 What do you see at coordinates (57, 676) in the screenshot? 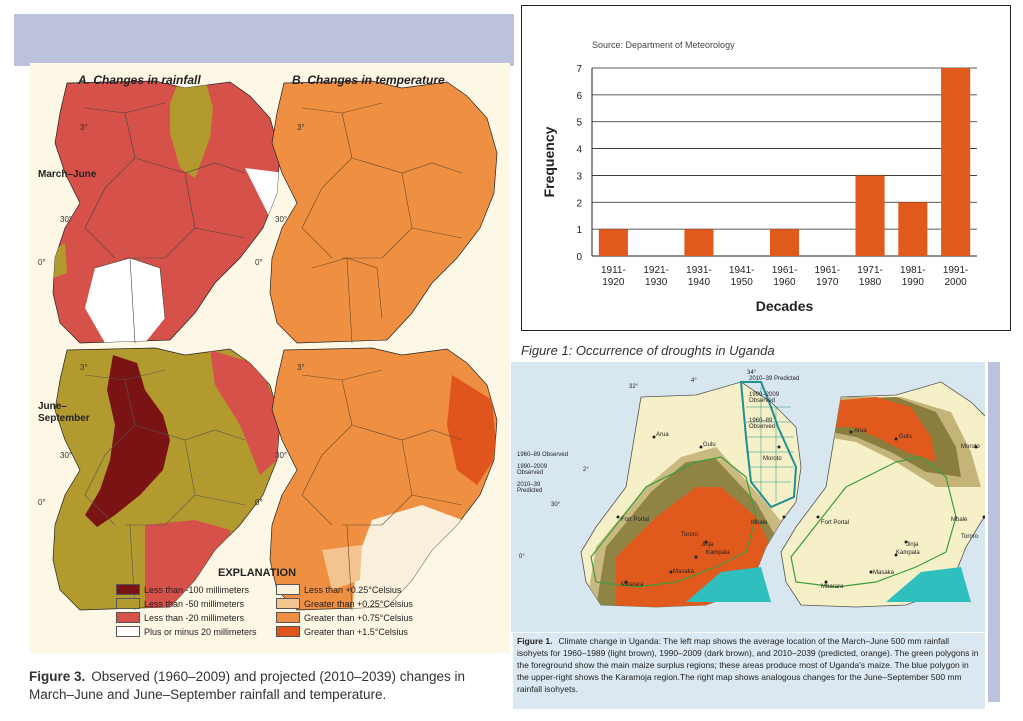
I see `figure-3-caption-label: Figure 3.` at bounding box center [57, 676].